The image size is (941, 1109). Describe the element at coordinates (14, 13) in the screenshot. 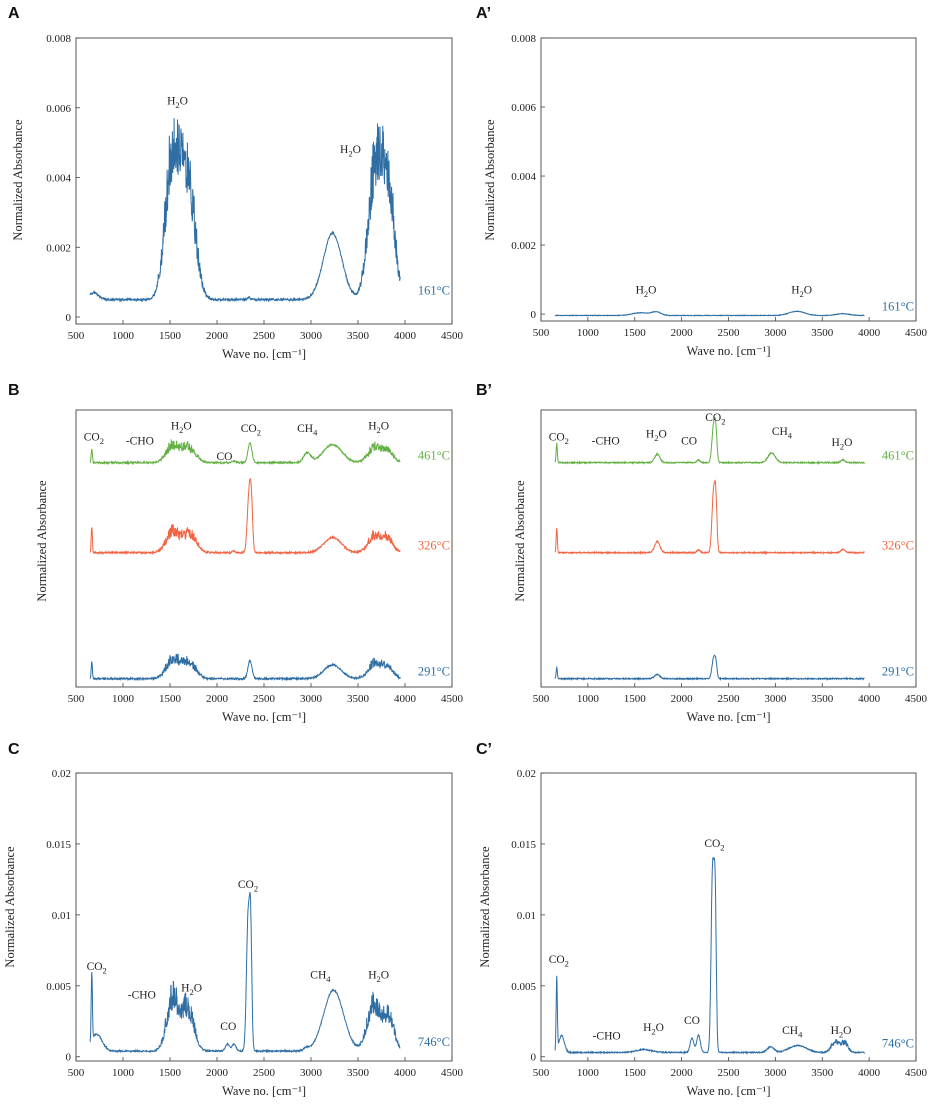

I see `panel-label: A` at that location.